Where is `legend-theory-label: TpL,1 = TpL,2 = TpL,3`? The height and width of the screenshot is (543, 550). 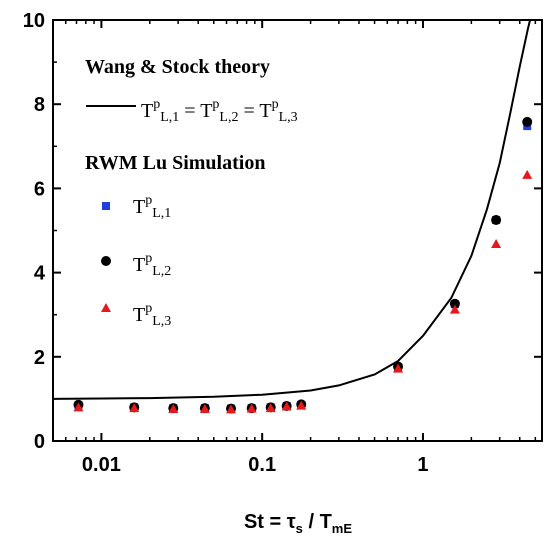 legend-theory-label: TpL,1 = TpL,2 = TpL,3 is located at coordinates (219, 111).